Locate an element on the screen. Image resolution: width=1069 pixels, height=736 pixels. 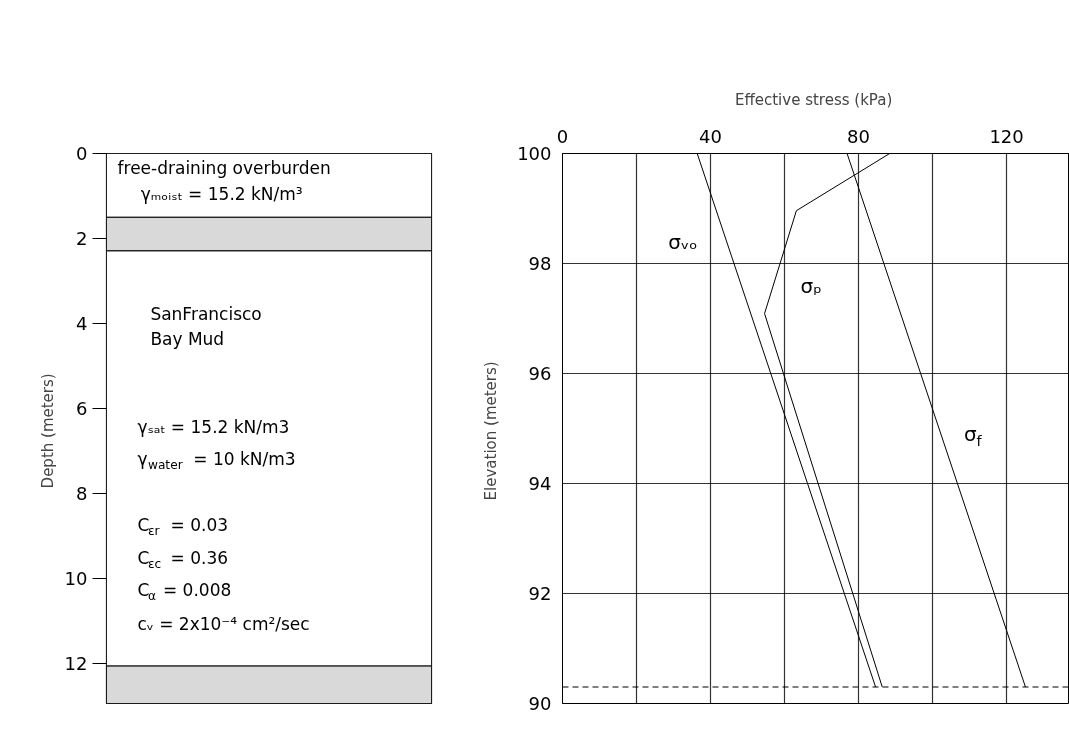
y-tick-label: 100 is located at coordinates (534, 153).